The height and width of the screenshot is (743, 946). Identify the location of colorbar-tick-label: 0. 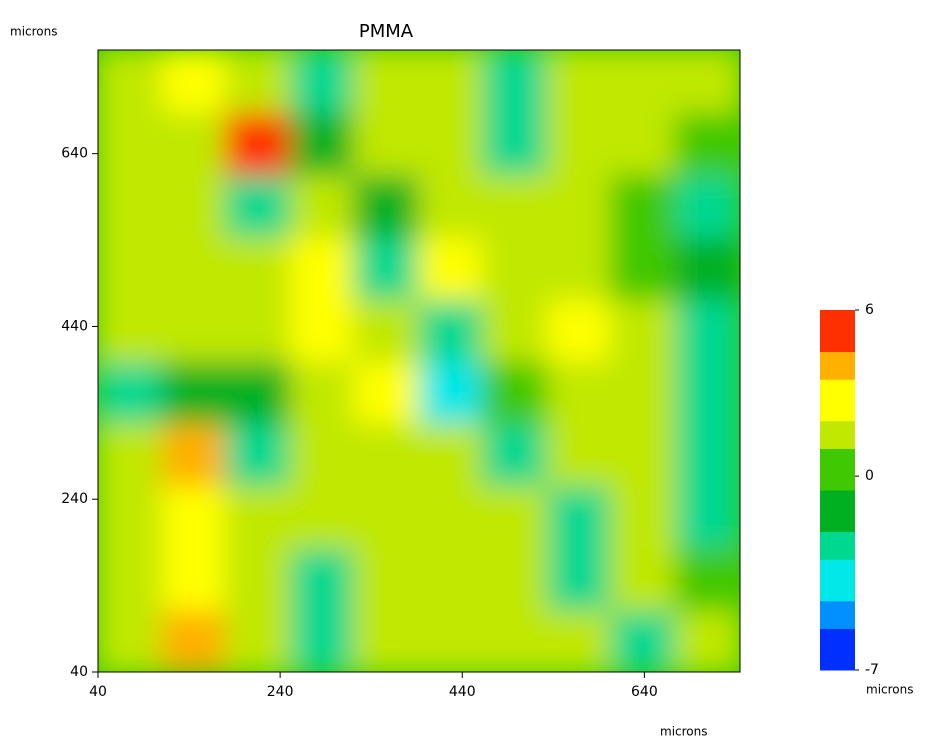
(869, 476).